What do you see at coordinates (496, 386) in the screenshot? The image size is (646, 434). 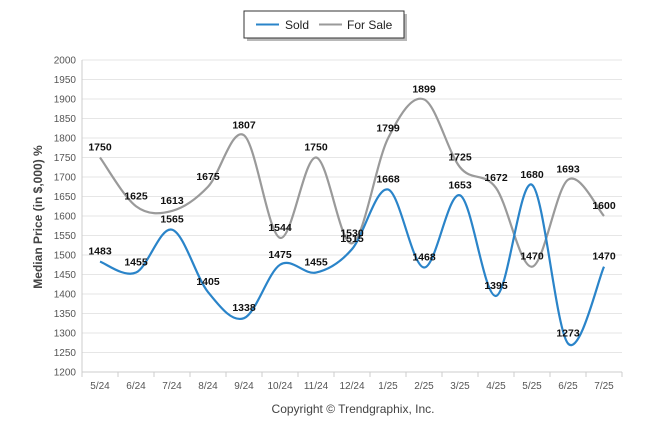 I see `x-tick-label: 4/25` at bounding box center [496, 386].